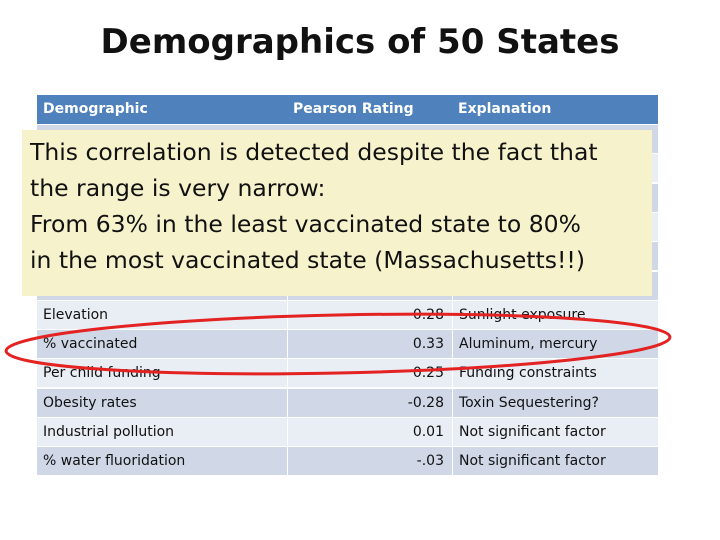 This screenshot has width=720, height=540. I want to click on table-cell: Funding constraints, so click(555, 373).